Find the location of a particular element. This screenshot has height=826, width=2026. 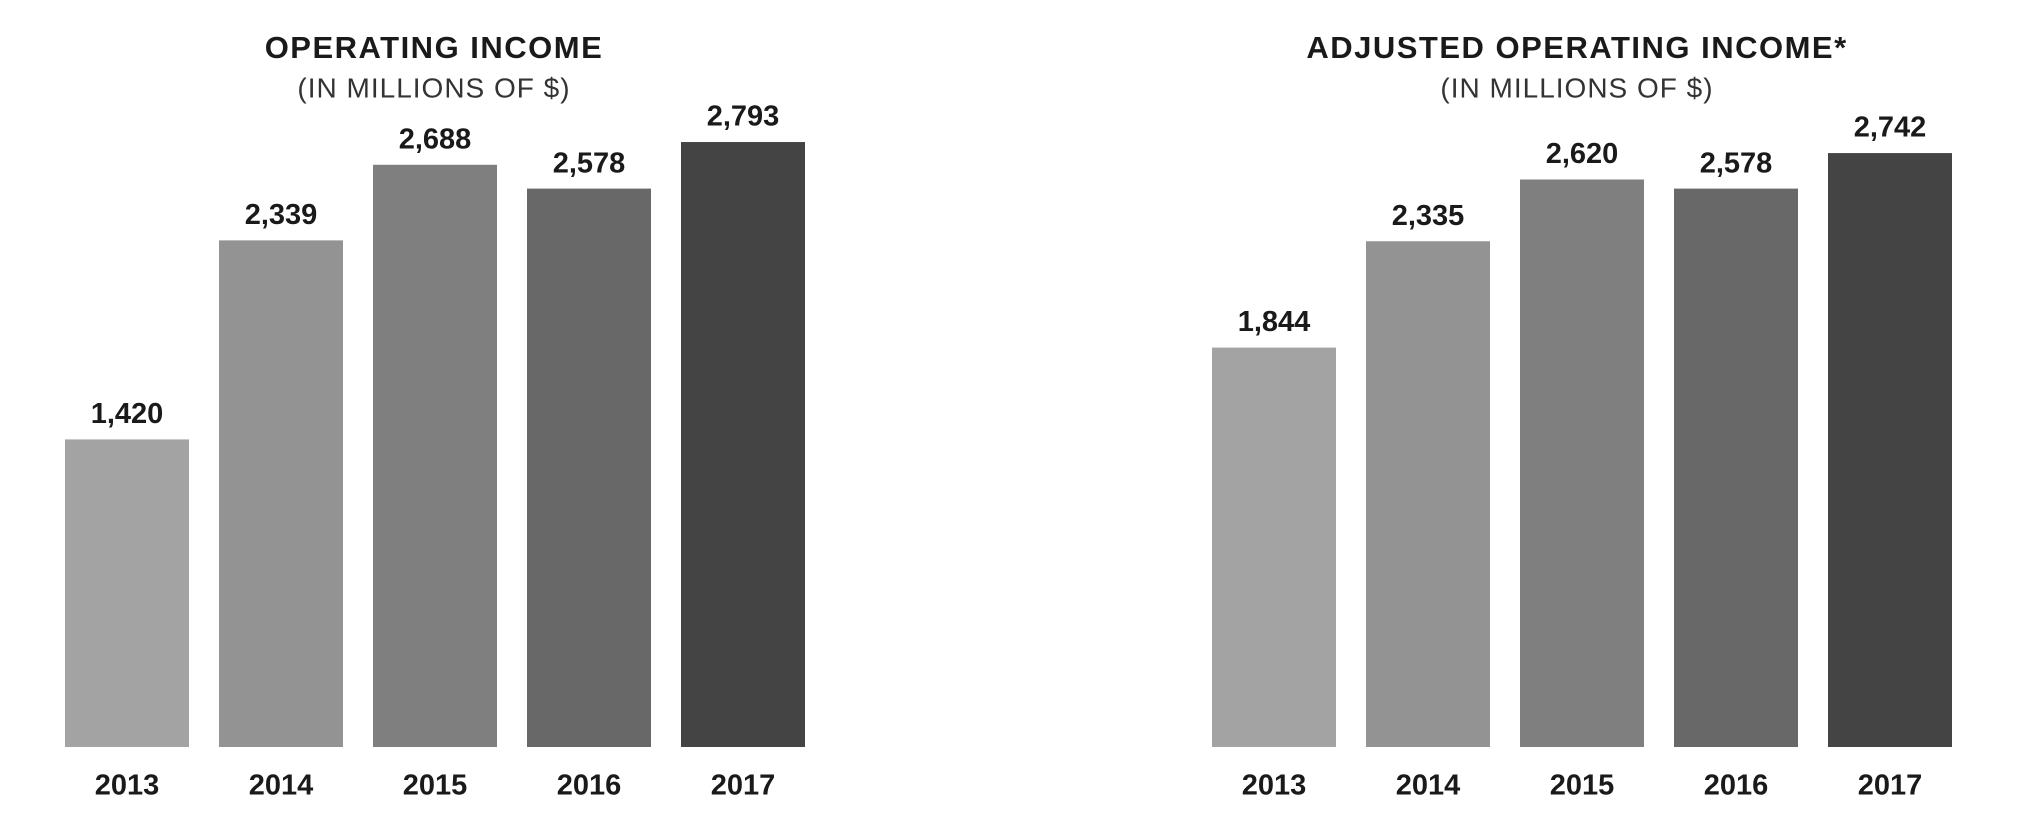

value-label: 2,335 is located at coordinates (1428, 216).